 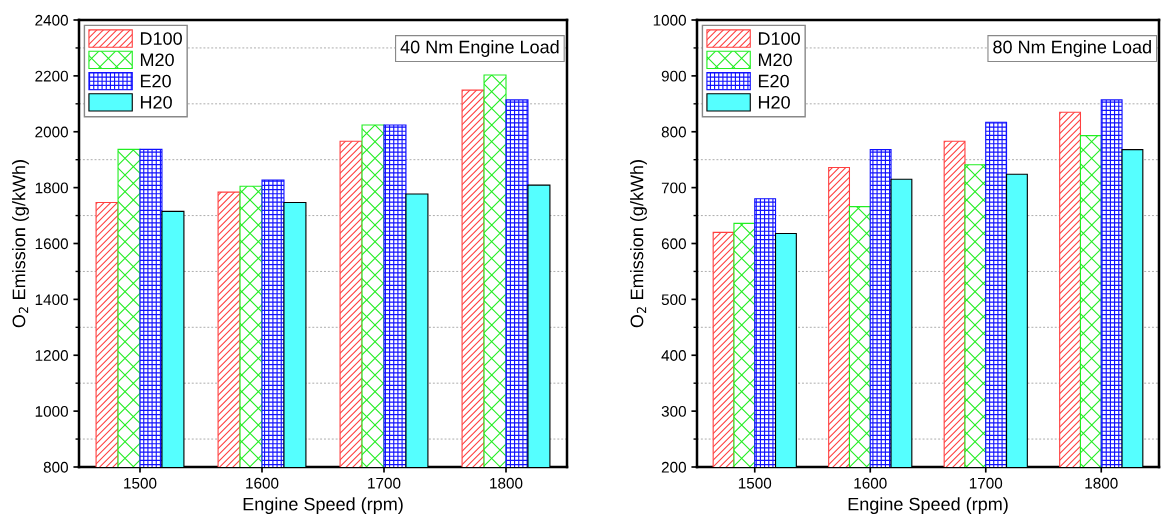 I want to click on y-tick-label: 1200, so click(x=51, y=355).